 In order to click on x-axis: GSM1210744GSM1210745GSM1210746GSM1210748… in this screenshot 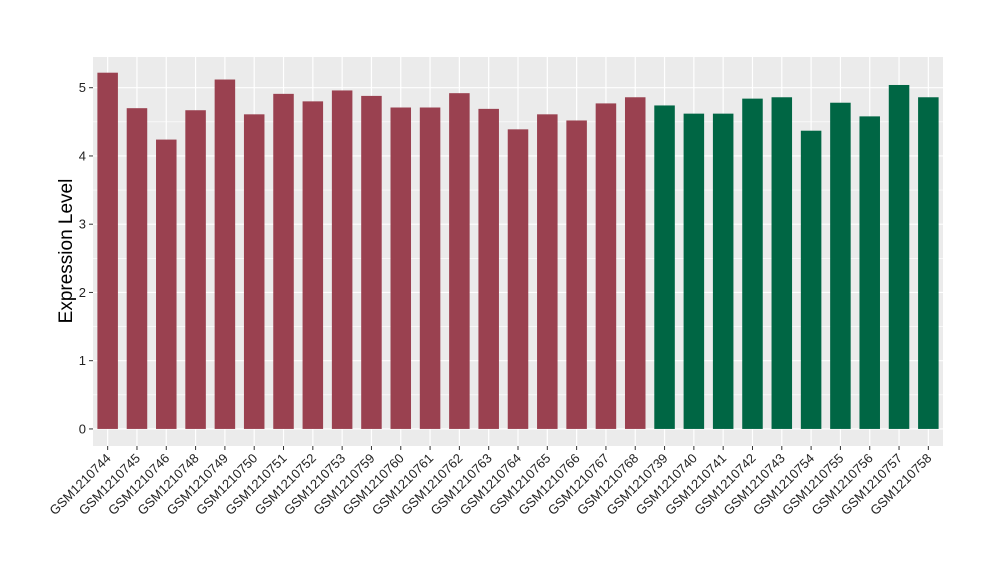, I will do `click(490, 482)`.